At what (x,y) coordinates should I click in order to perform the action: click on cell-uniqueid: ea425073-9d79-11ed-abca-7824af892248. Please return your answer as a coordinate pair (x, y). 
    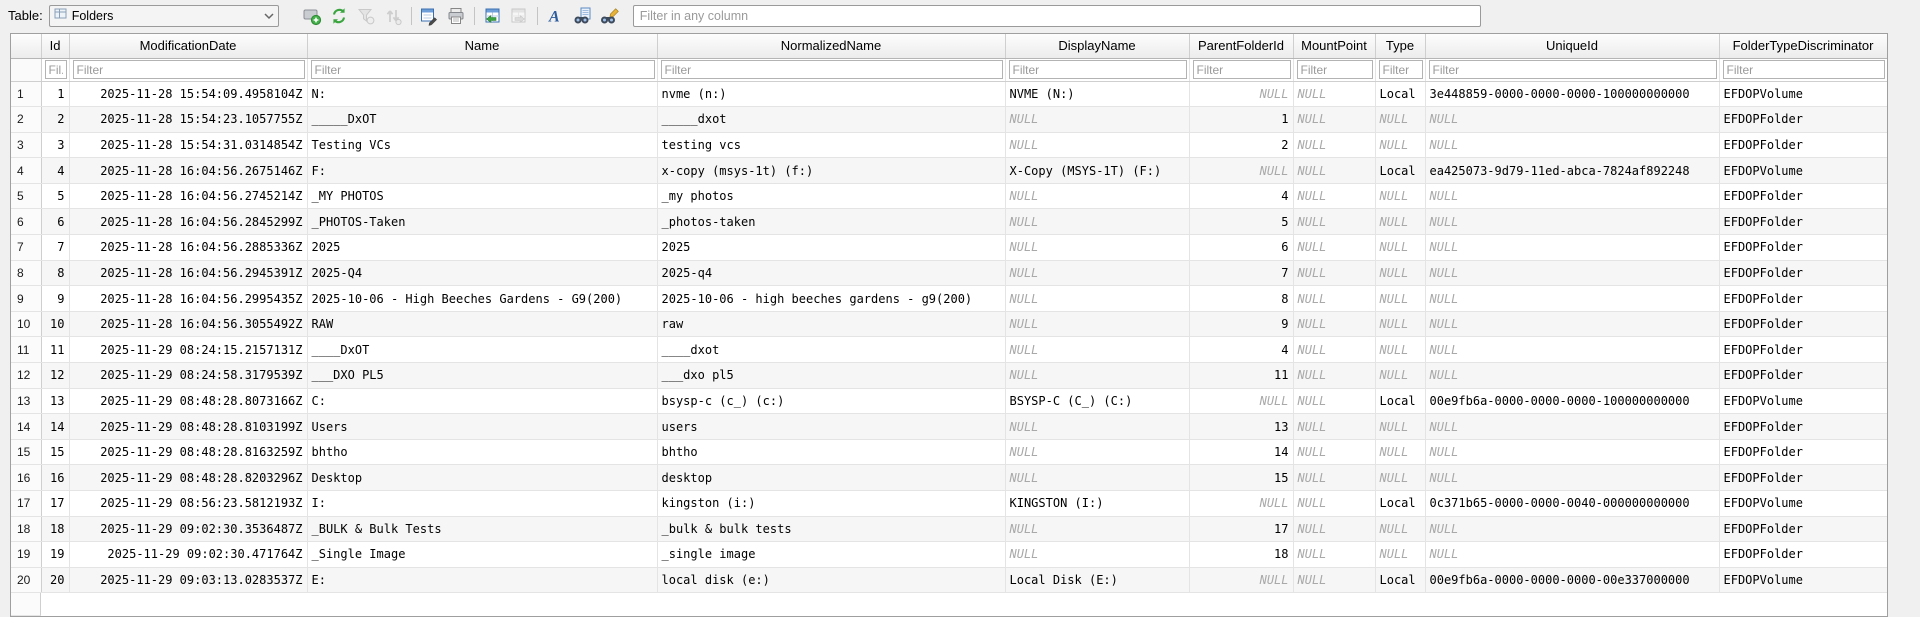
    Looking at the image, I should click on (1572, 170).